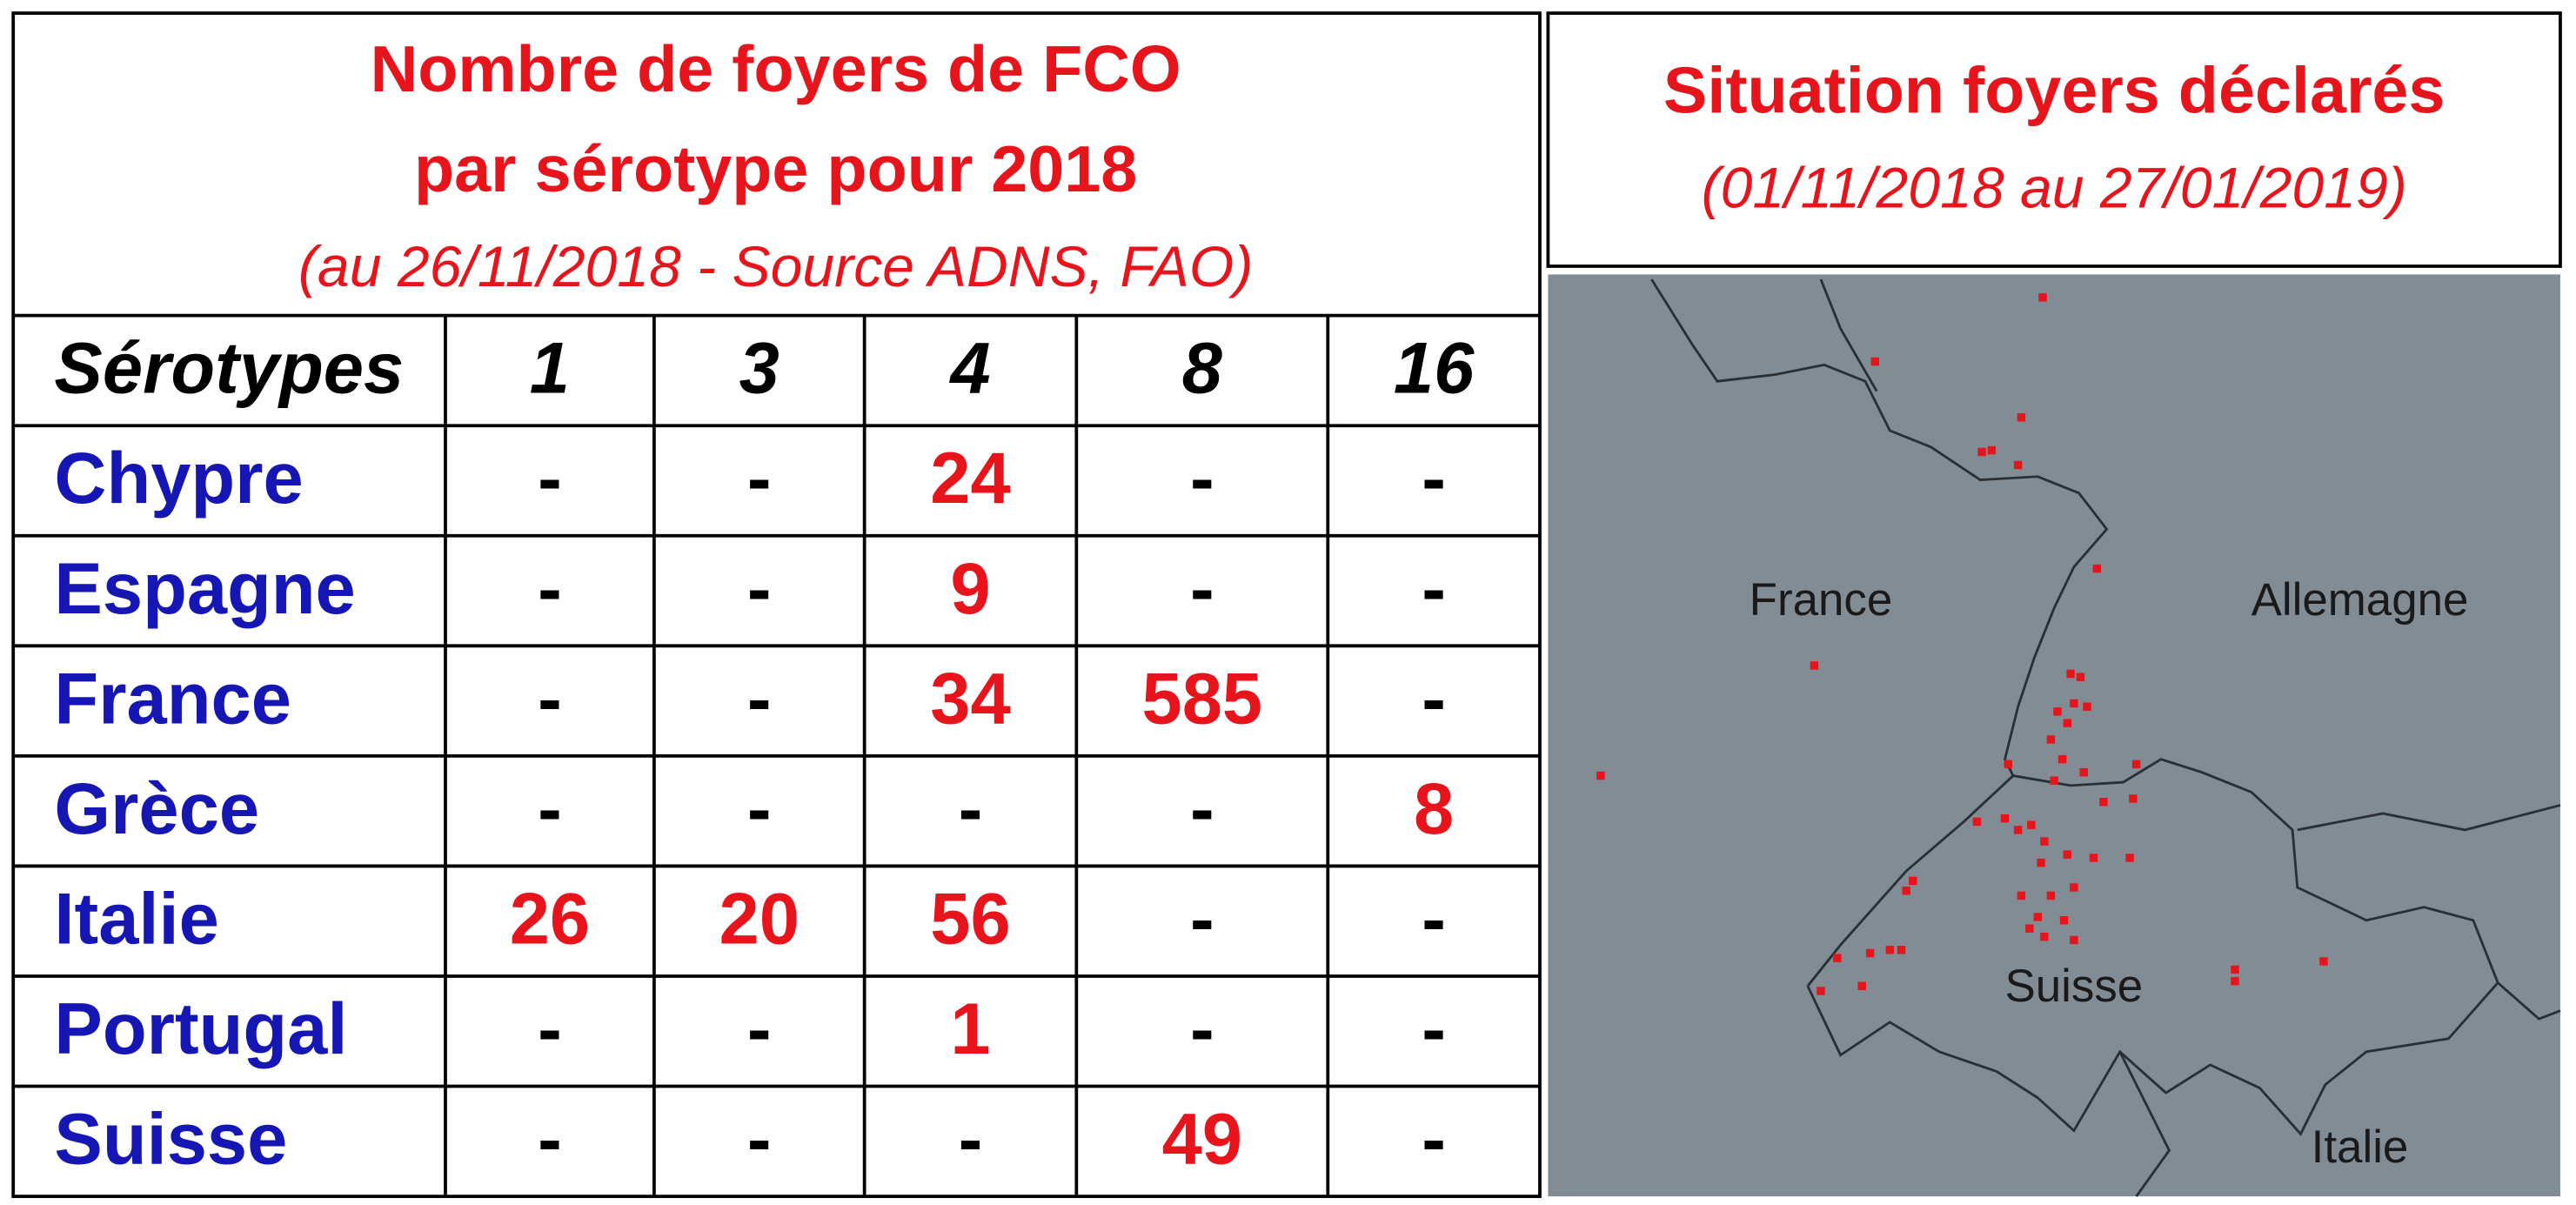  I want to click on header-cell: 3, so click(759, 368).